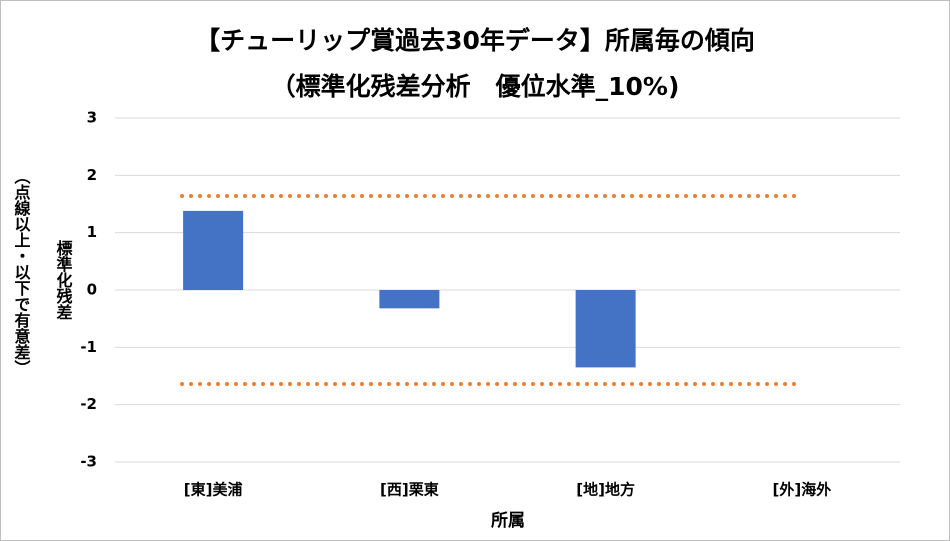  What do you see at coordinates (605, 490) in the screenshot?
I see `x-tick-label: [地]地方` at bounding box center [605, 490].